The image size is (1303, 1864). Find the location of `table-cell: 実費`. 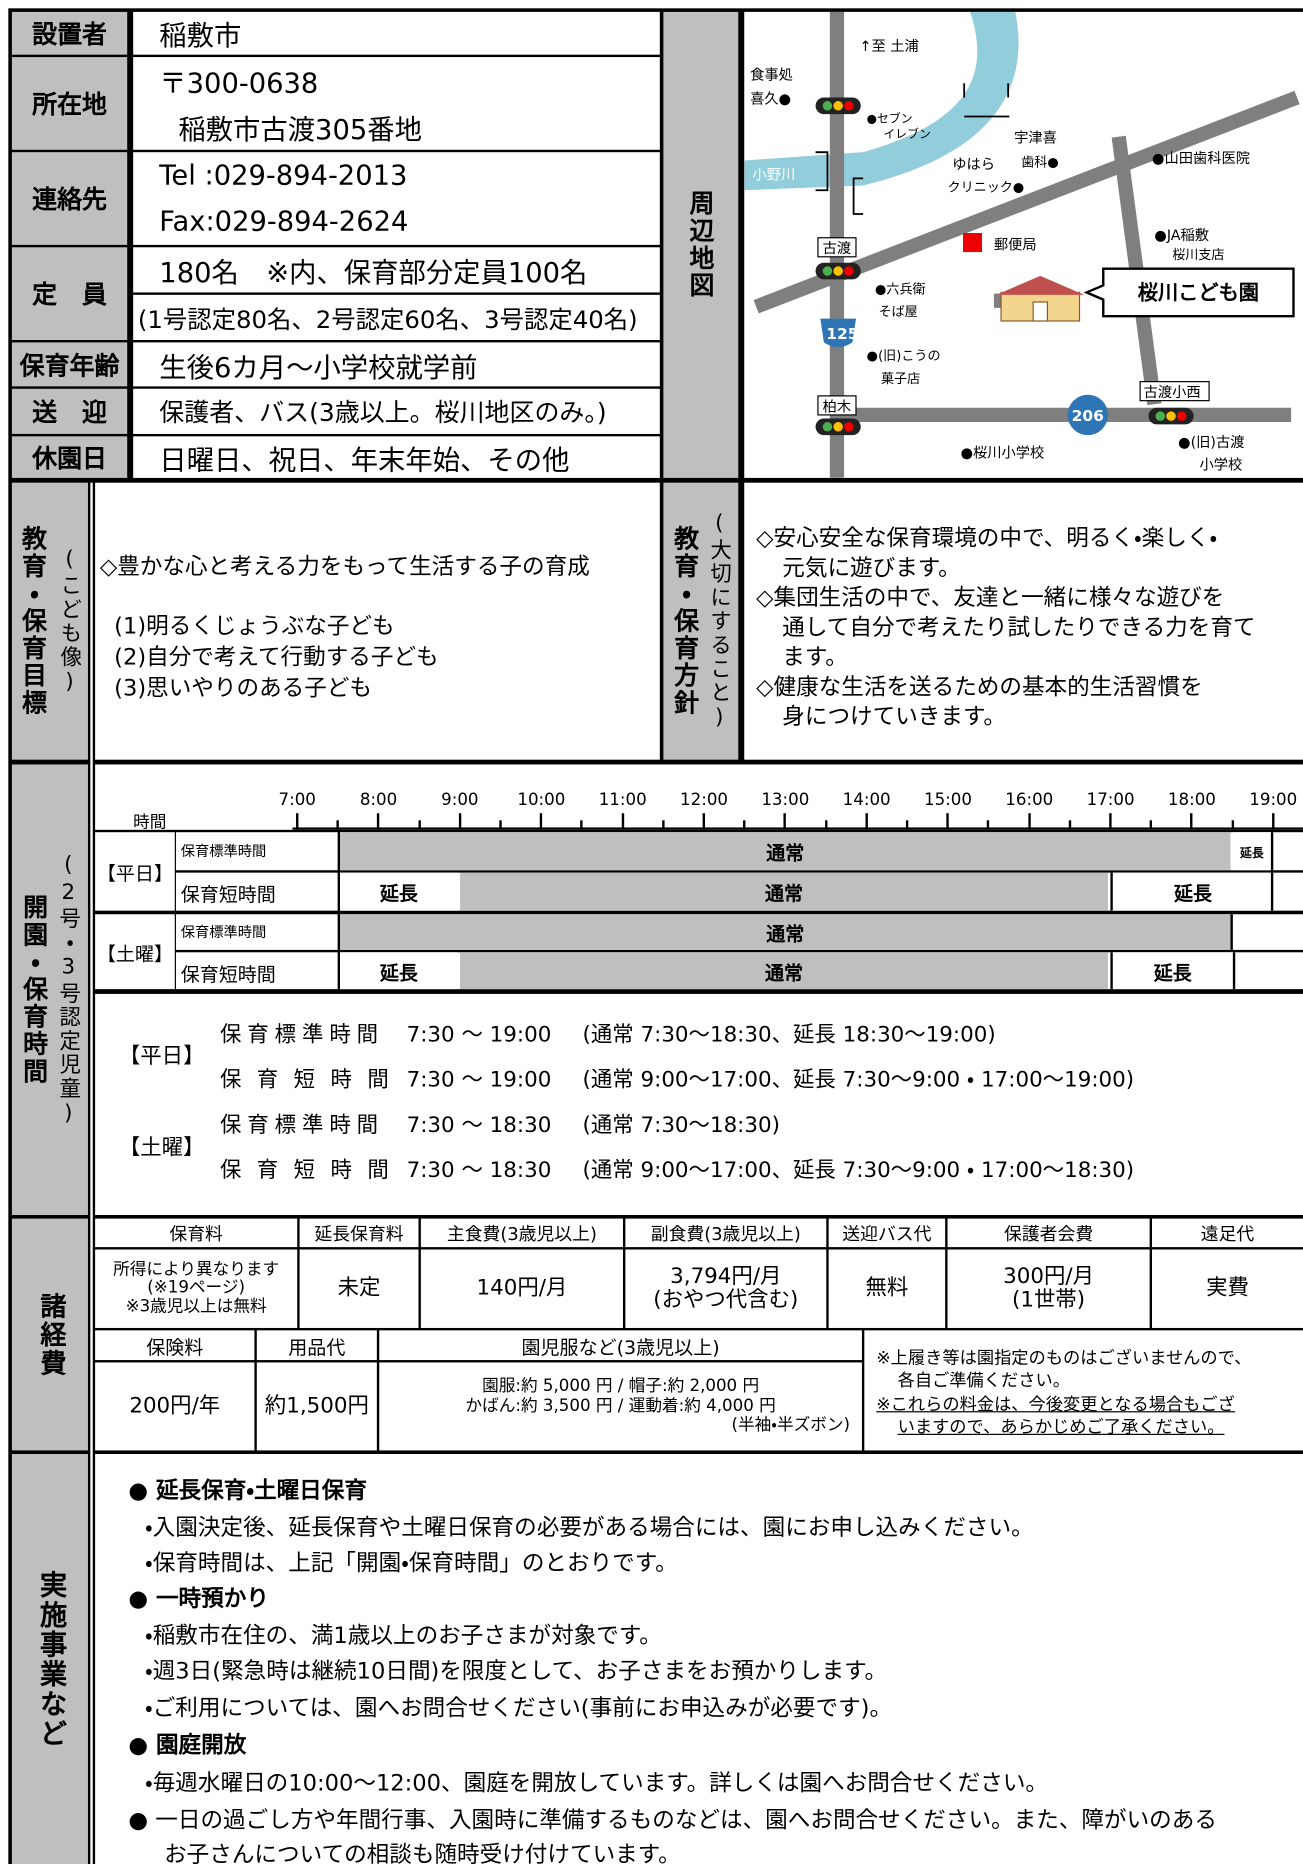

table-cell: 実費 is located at coordinates (1227, 1288).